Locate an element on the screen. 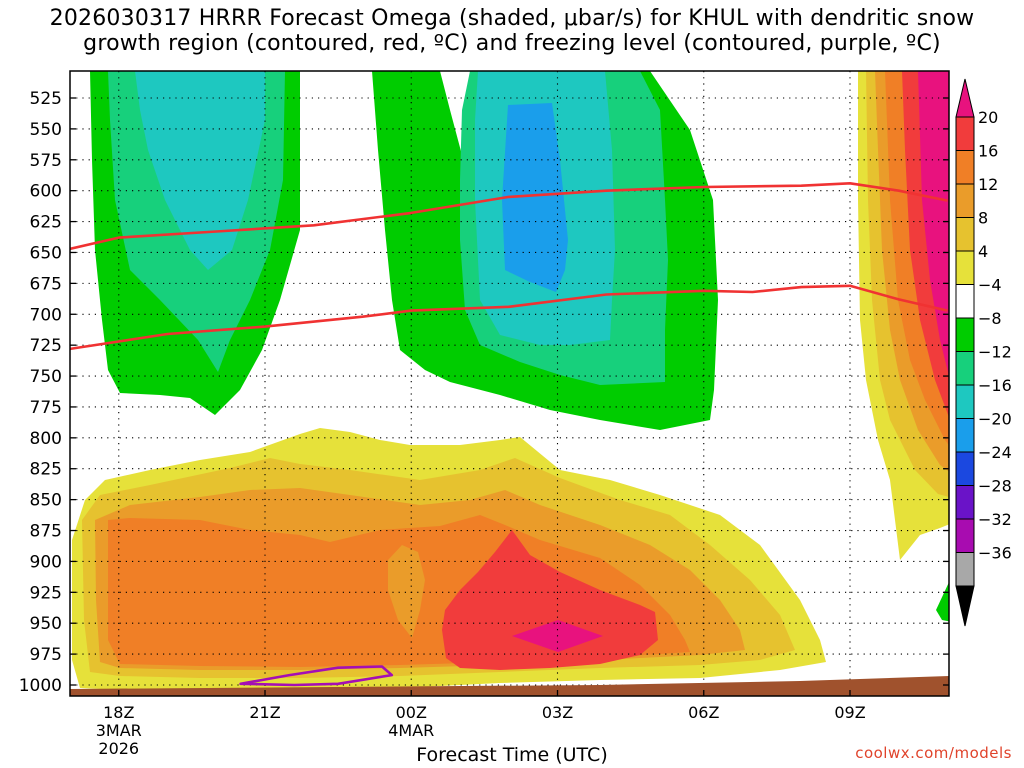  y-tick-label-650: 650 is located at coordinates (46, 253).